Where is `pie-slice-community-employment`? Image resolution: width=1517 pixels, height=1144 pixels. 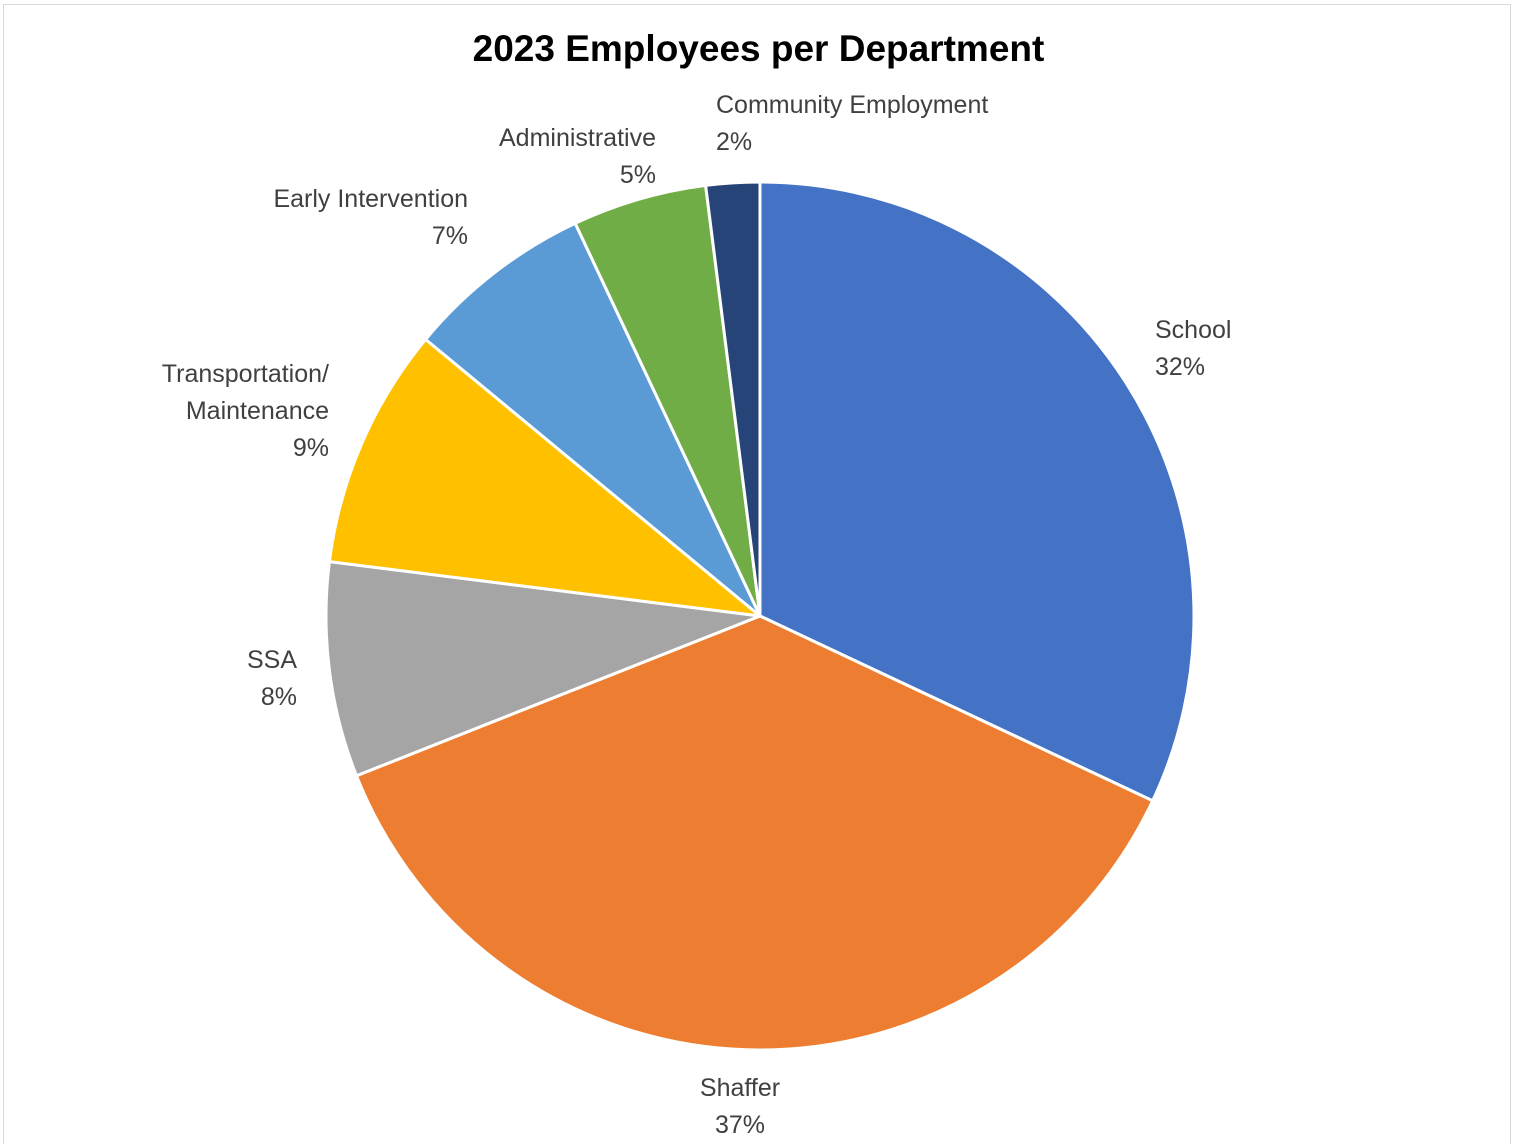
pie-slice-community-employment is located at coordinates (732, 398).